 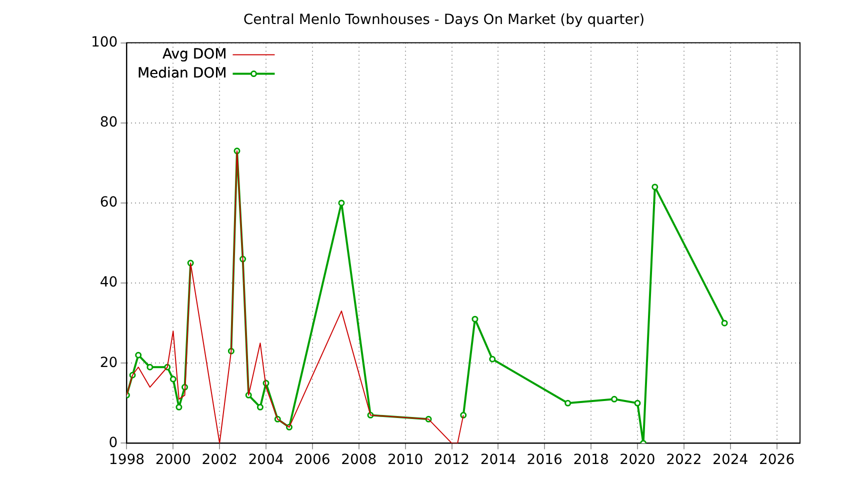 What do you see at coordinates (109, 362) in the screenshot?
I see `y-tick-label: 20` at bounding box center [109, 362].